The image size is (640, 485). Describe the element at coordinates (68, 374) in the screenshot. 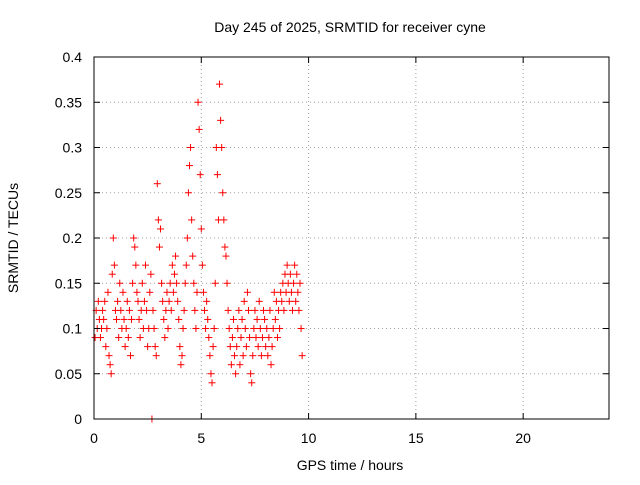

I see `y-tick-label: 0.05` at that location.